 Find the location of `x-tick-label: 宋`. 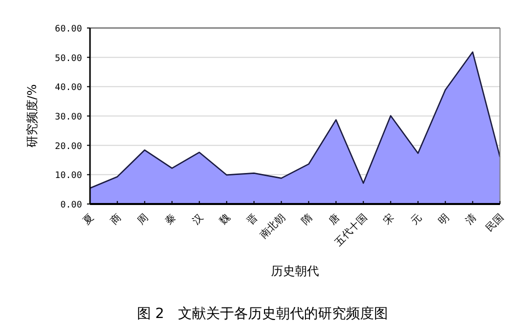

x-tick-label: 宋 is located at coordinates (389, 220).